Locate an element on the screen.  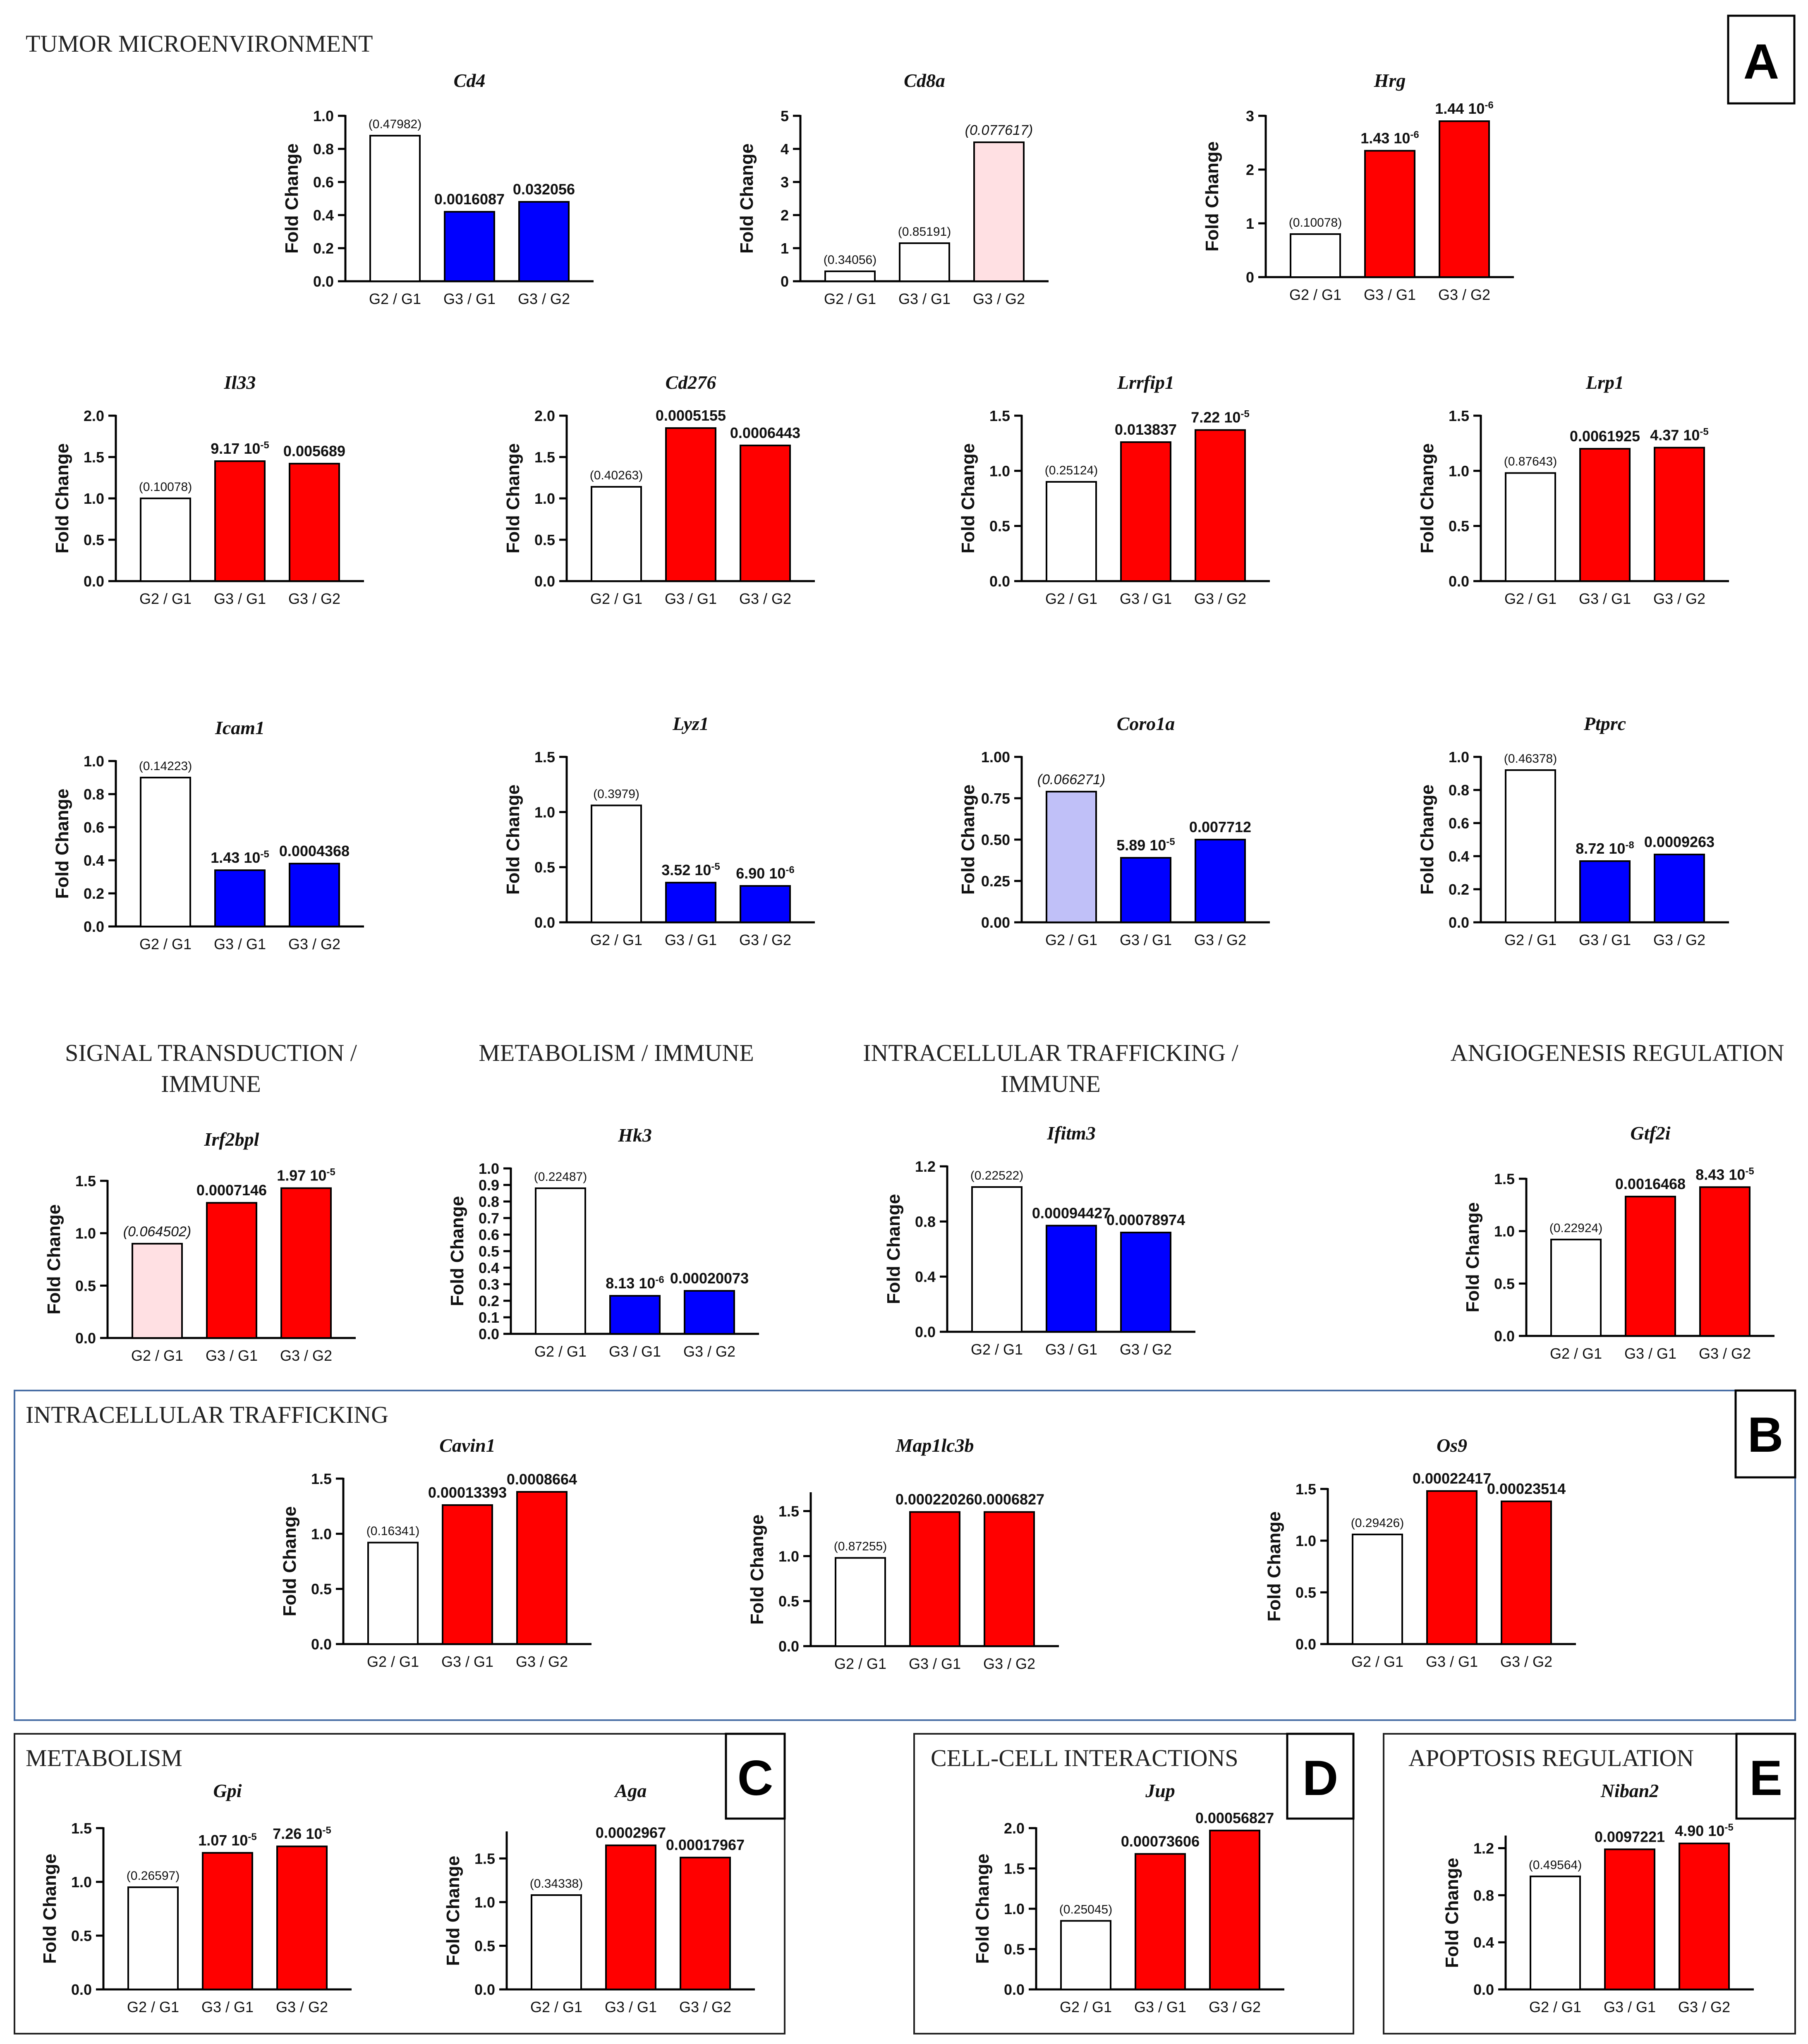
chart-title: Lrp1 is located at coordinates (1604, 382).